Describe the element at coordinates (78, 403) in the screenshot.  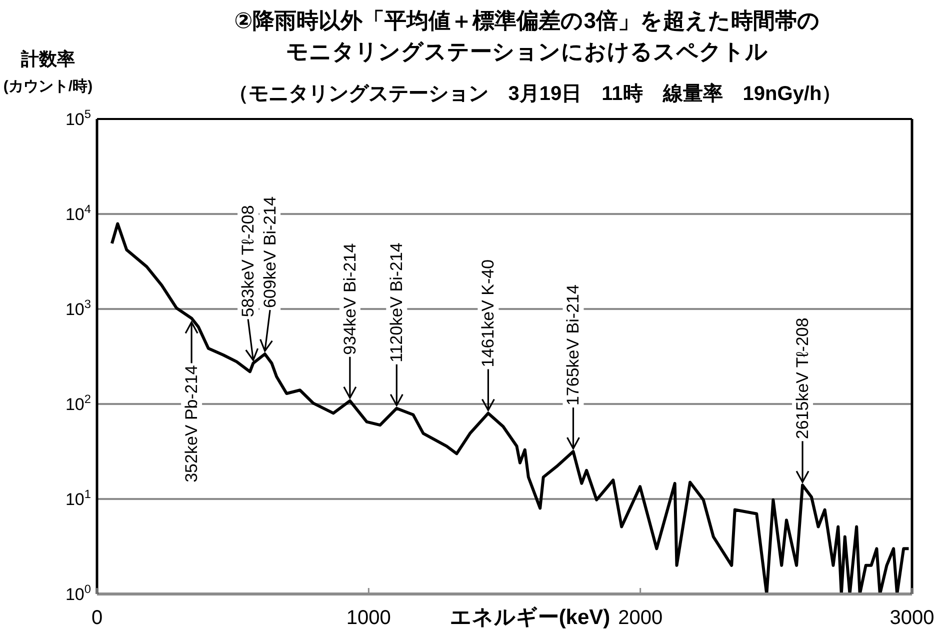
I see `y-tick-label: 10$^{2}$` at that location.